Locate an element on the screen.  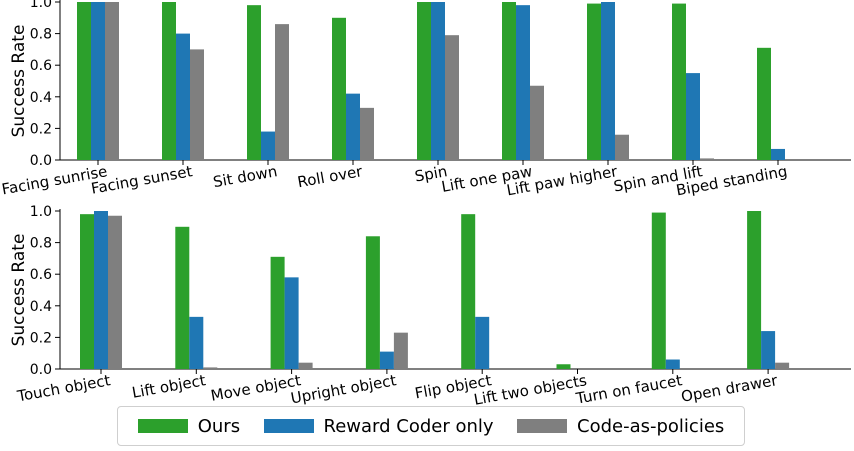
x-tick-label: Move object is located at coordinates (255, 388).